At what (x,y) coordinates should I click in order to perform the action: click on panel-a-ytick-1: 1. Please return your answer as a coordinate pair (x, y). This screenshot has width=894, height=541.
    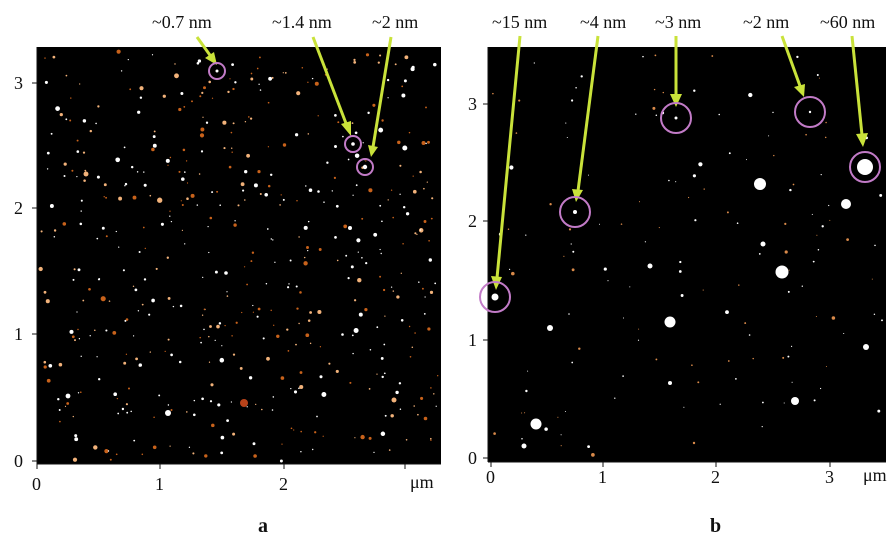
    Looking at the image, I should click on (18, 334).